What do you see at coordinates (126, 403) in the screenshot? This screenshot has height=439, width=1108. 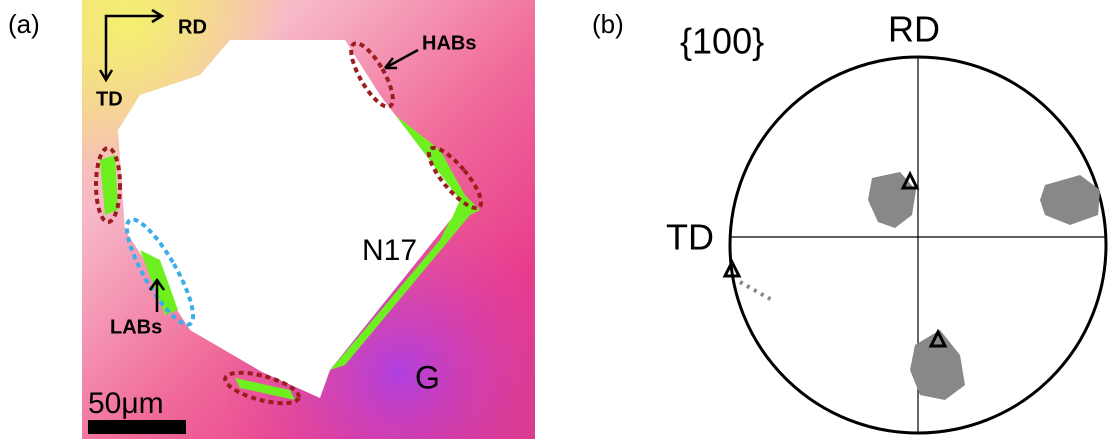 I see `scale-bar-label: 50μm` at bounding box center [126, 403].